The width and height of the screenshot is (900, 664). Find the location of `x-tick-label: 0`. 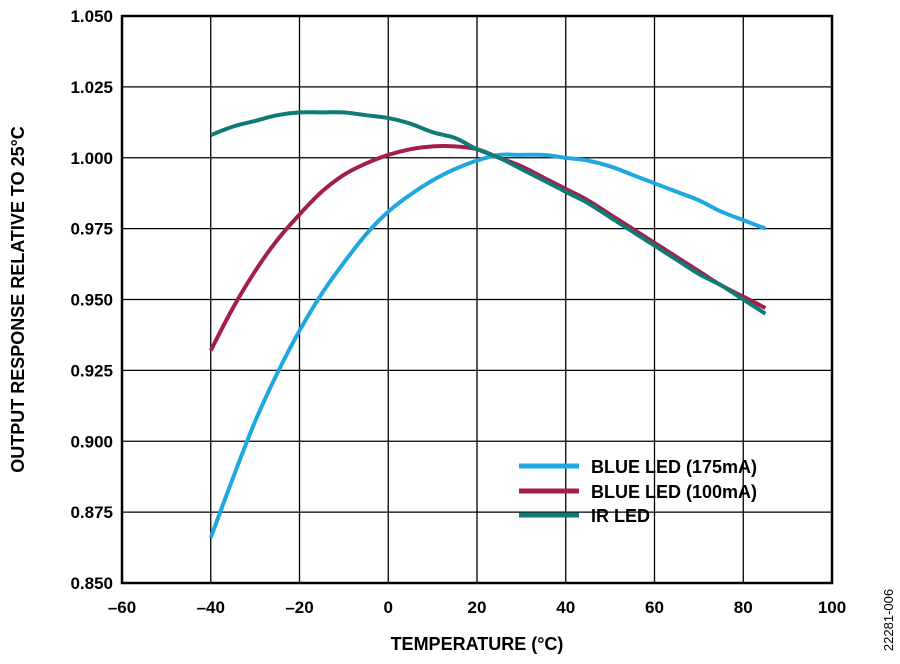

x-tick-label: 0 is located at coordinates (388, 607).